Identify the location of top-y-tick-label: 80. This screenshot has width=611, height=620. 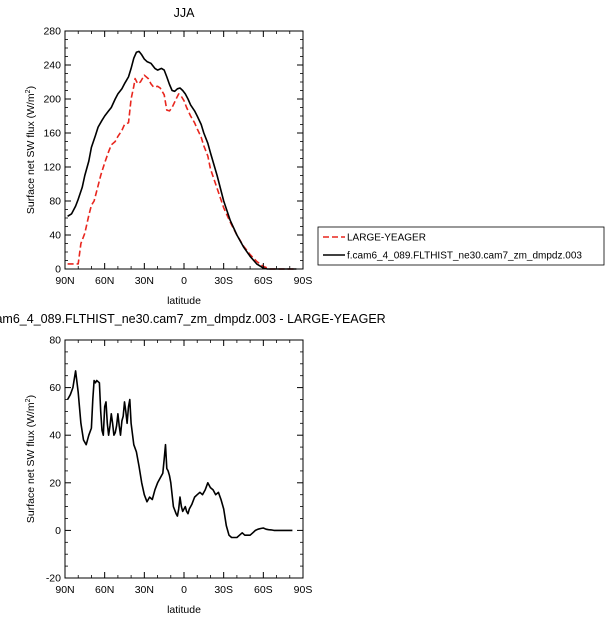
(55, 202).